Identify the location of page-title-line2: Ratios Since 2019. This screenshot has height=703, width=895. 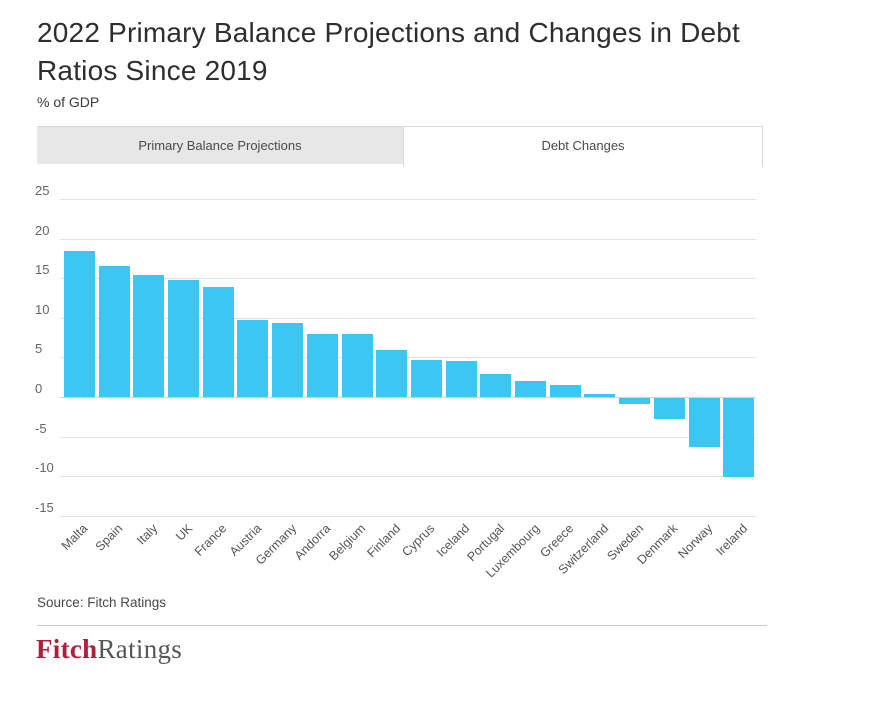
(152, 70).